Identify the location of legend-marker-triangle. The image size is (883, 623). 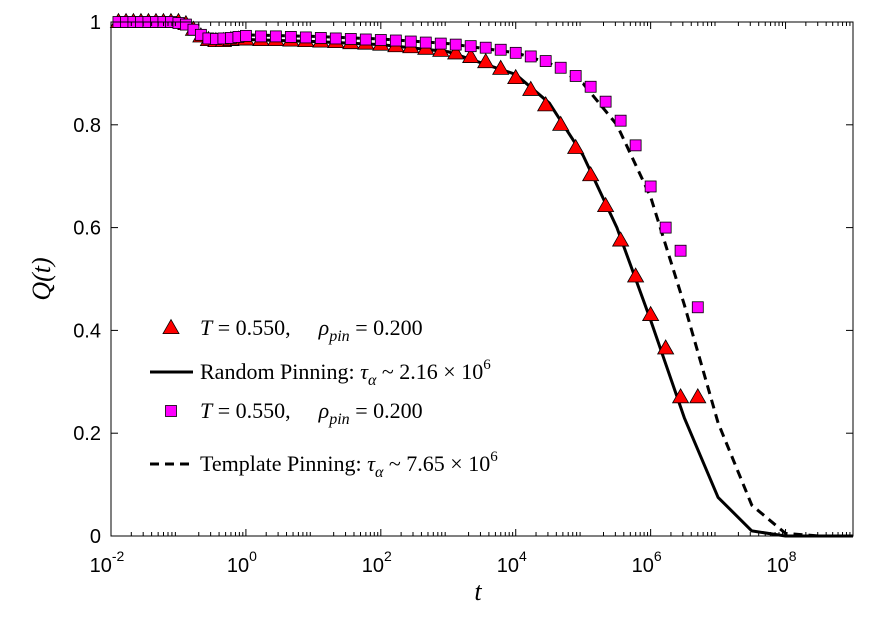
(171, 326).